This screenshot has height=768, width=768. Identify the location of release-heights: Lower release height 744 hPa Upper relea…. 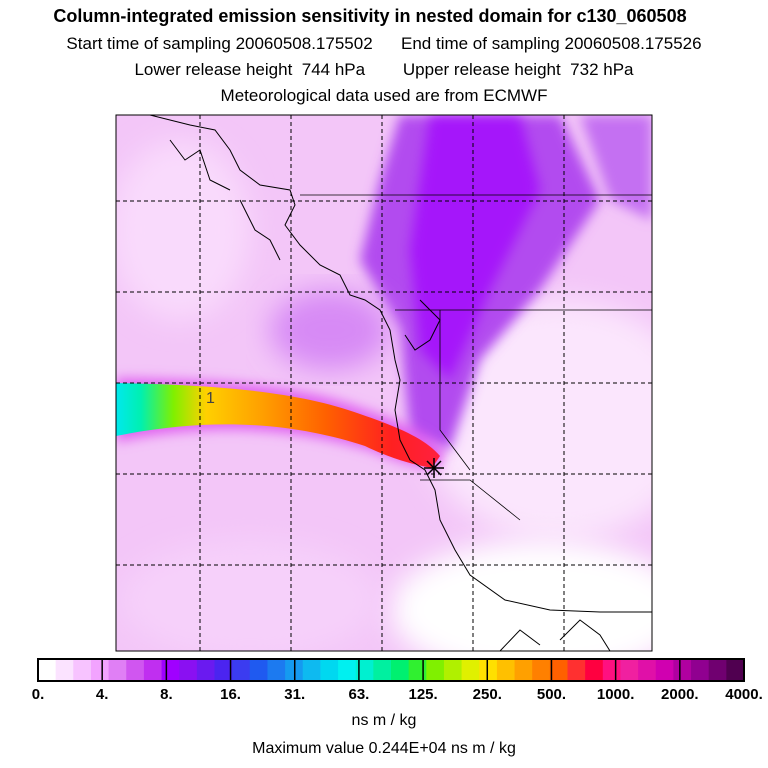
(384, 70).